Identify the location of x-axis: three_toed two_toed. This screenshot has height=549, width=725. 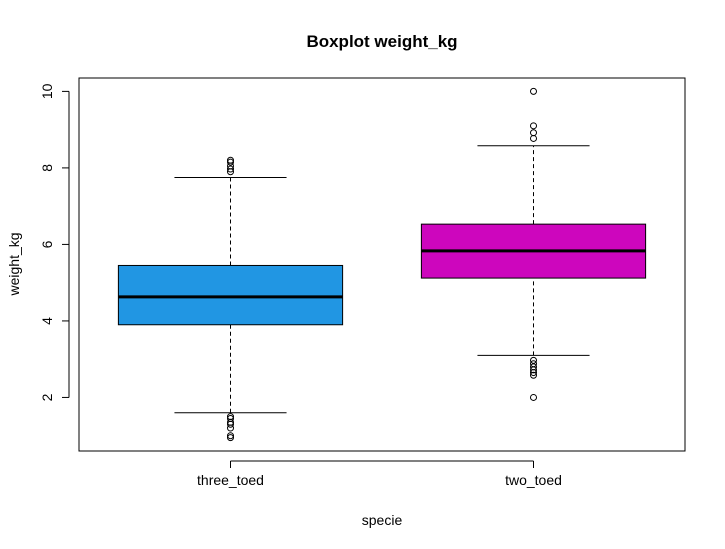
(379, 474).